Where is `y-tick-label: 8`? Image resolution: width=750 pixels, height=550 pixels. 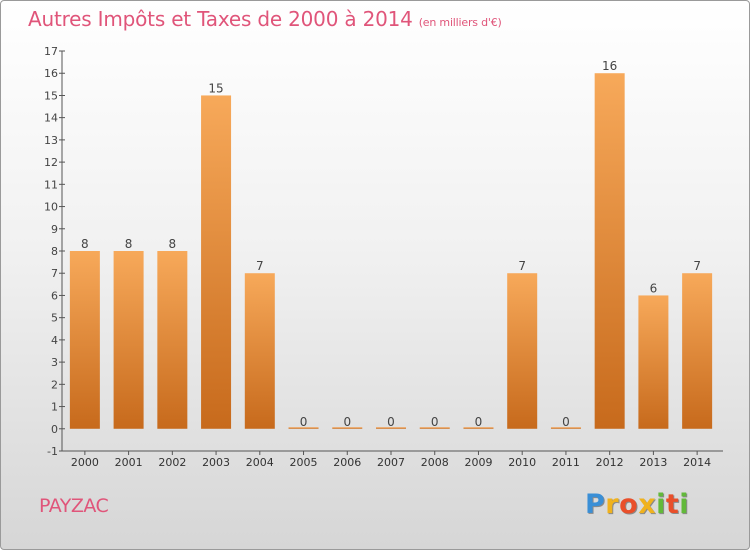
y-tick-label: 8 is located at coordinates (54, 251).